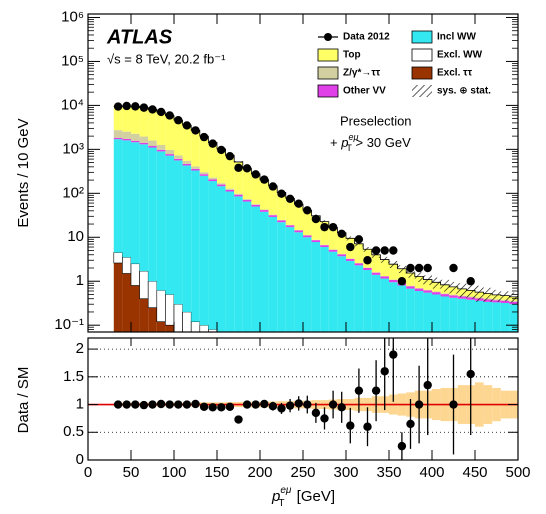  I want to click on y-tick-label: 10³, so click(73, 148).